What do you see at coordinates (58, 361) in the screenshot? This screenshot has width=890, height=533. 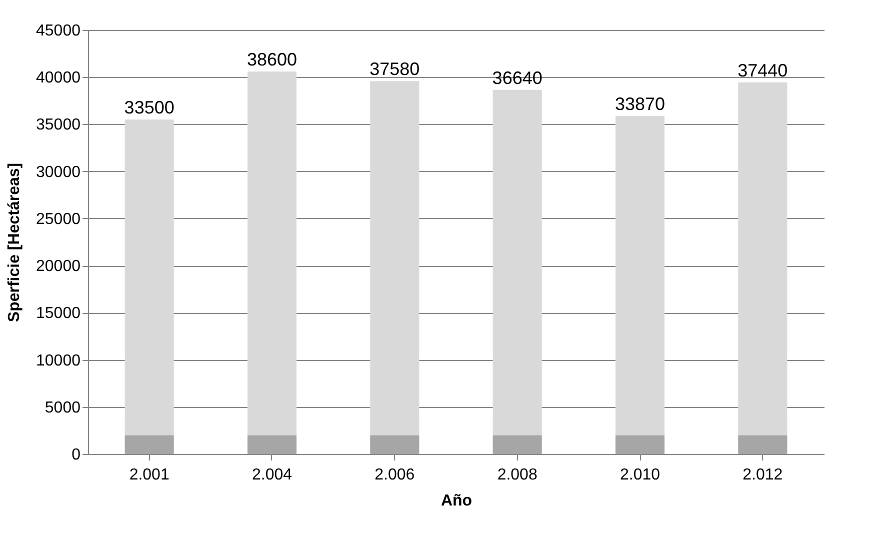 I see `y-tick-label: 10000` at bounding box center [58, 361].